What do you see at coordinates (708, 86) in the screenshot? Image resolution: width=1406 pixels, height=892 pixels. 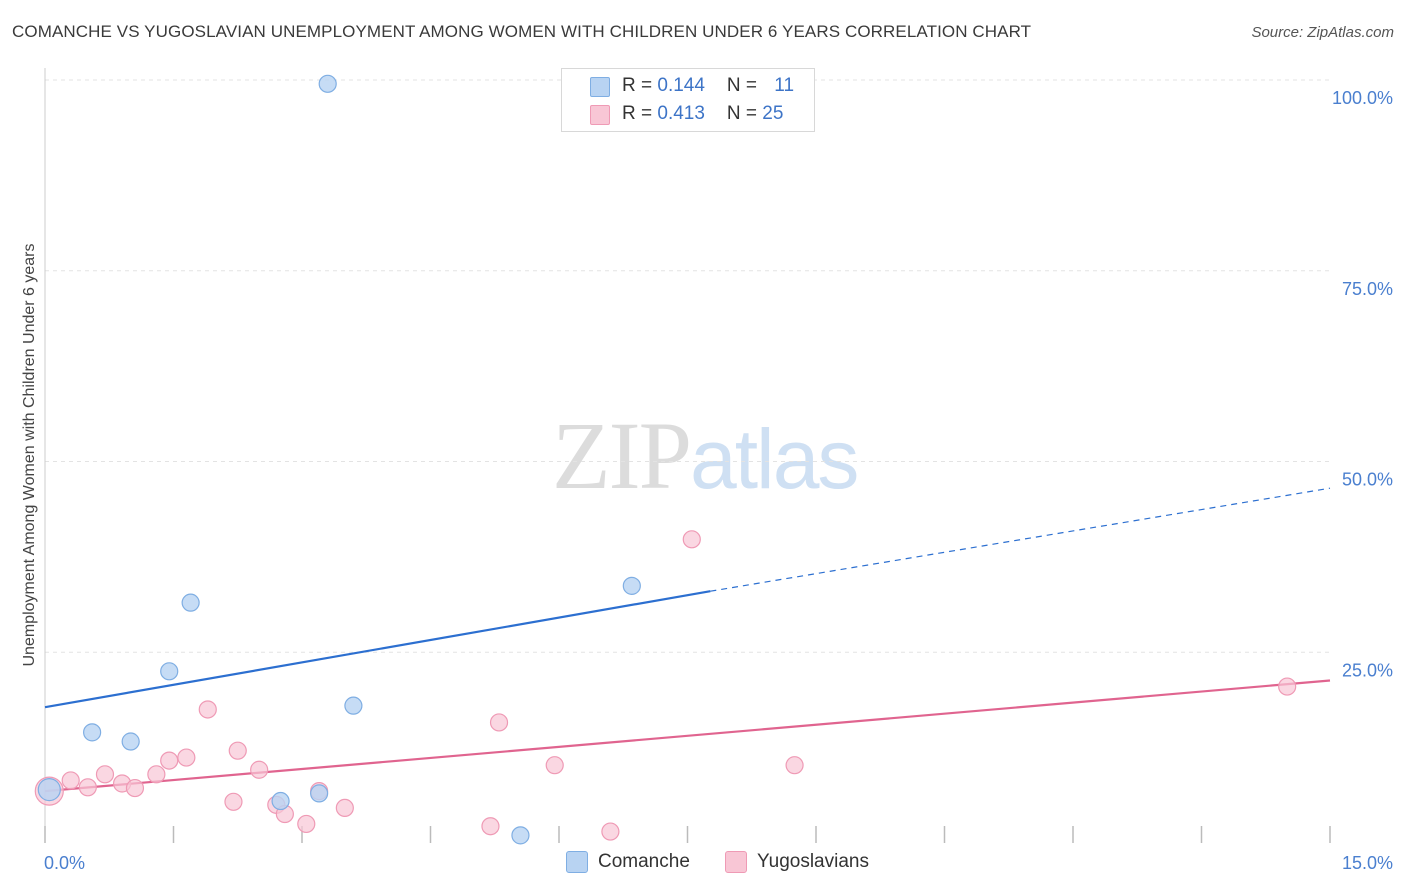 I see `legend-row-comanche: R = 0.144 N = 11` at bounding box center [708, 86].